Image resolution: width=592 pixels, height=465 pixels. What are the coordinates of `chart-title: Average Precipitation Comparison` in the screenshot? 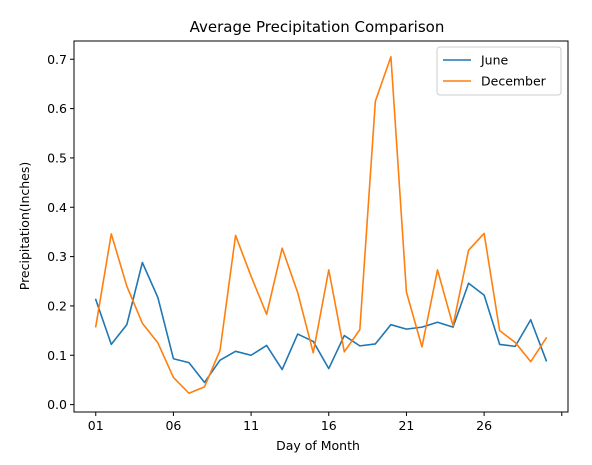 It's located at (317, 27).